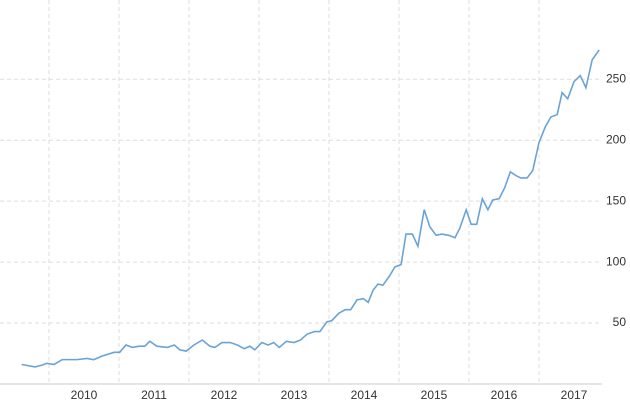  Describe the element at coordinates (84, 395) in the screenshot. I see `x-tick-label: 2010` at that location.